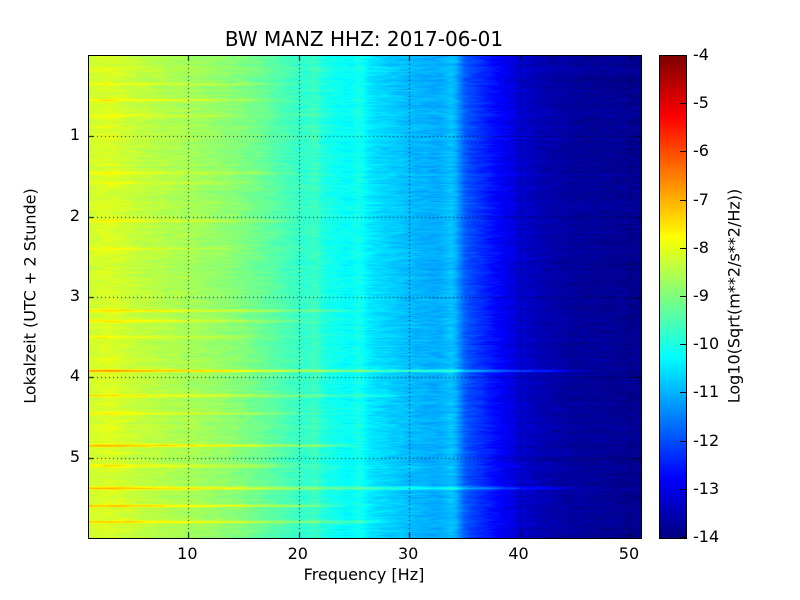 This screenshot has height=600, width=800. Describe the element at coordinates (408, 553) in the screenshot. I see `x-tick-label: 30` at that location.